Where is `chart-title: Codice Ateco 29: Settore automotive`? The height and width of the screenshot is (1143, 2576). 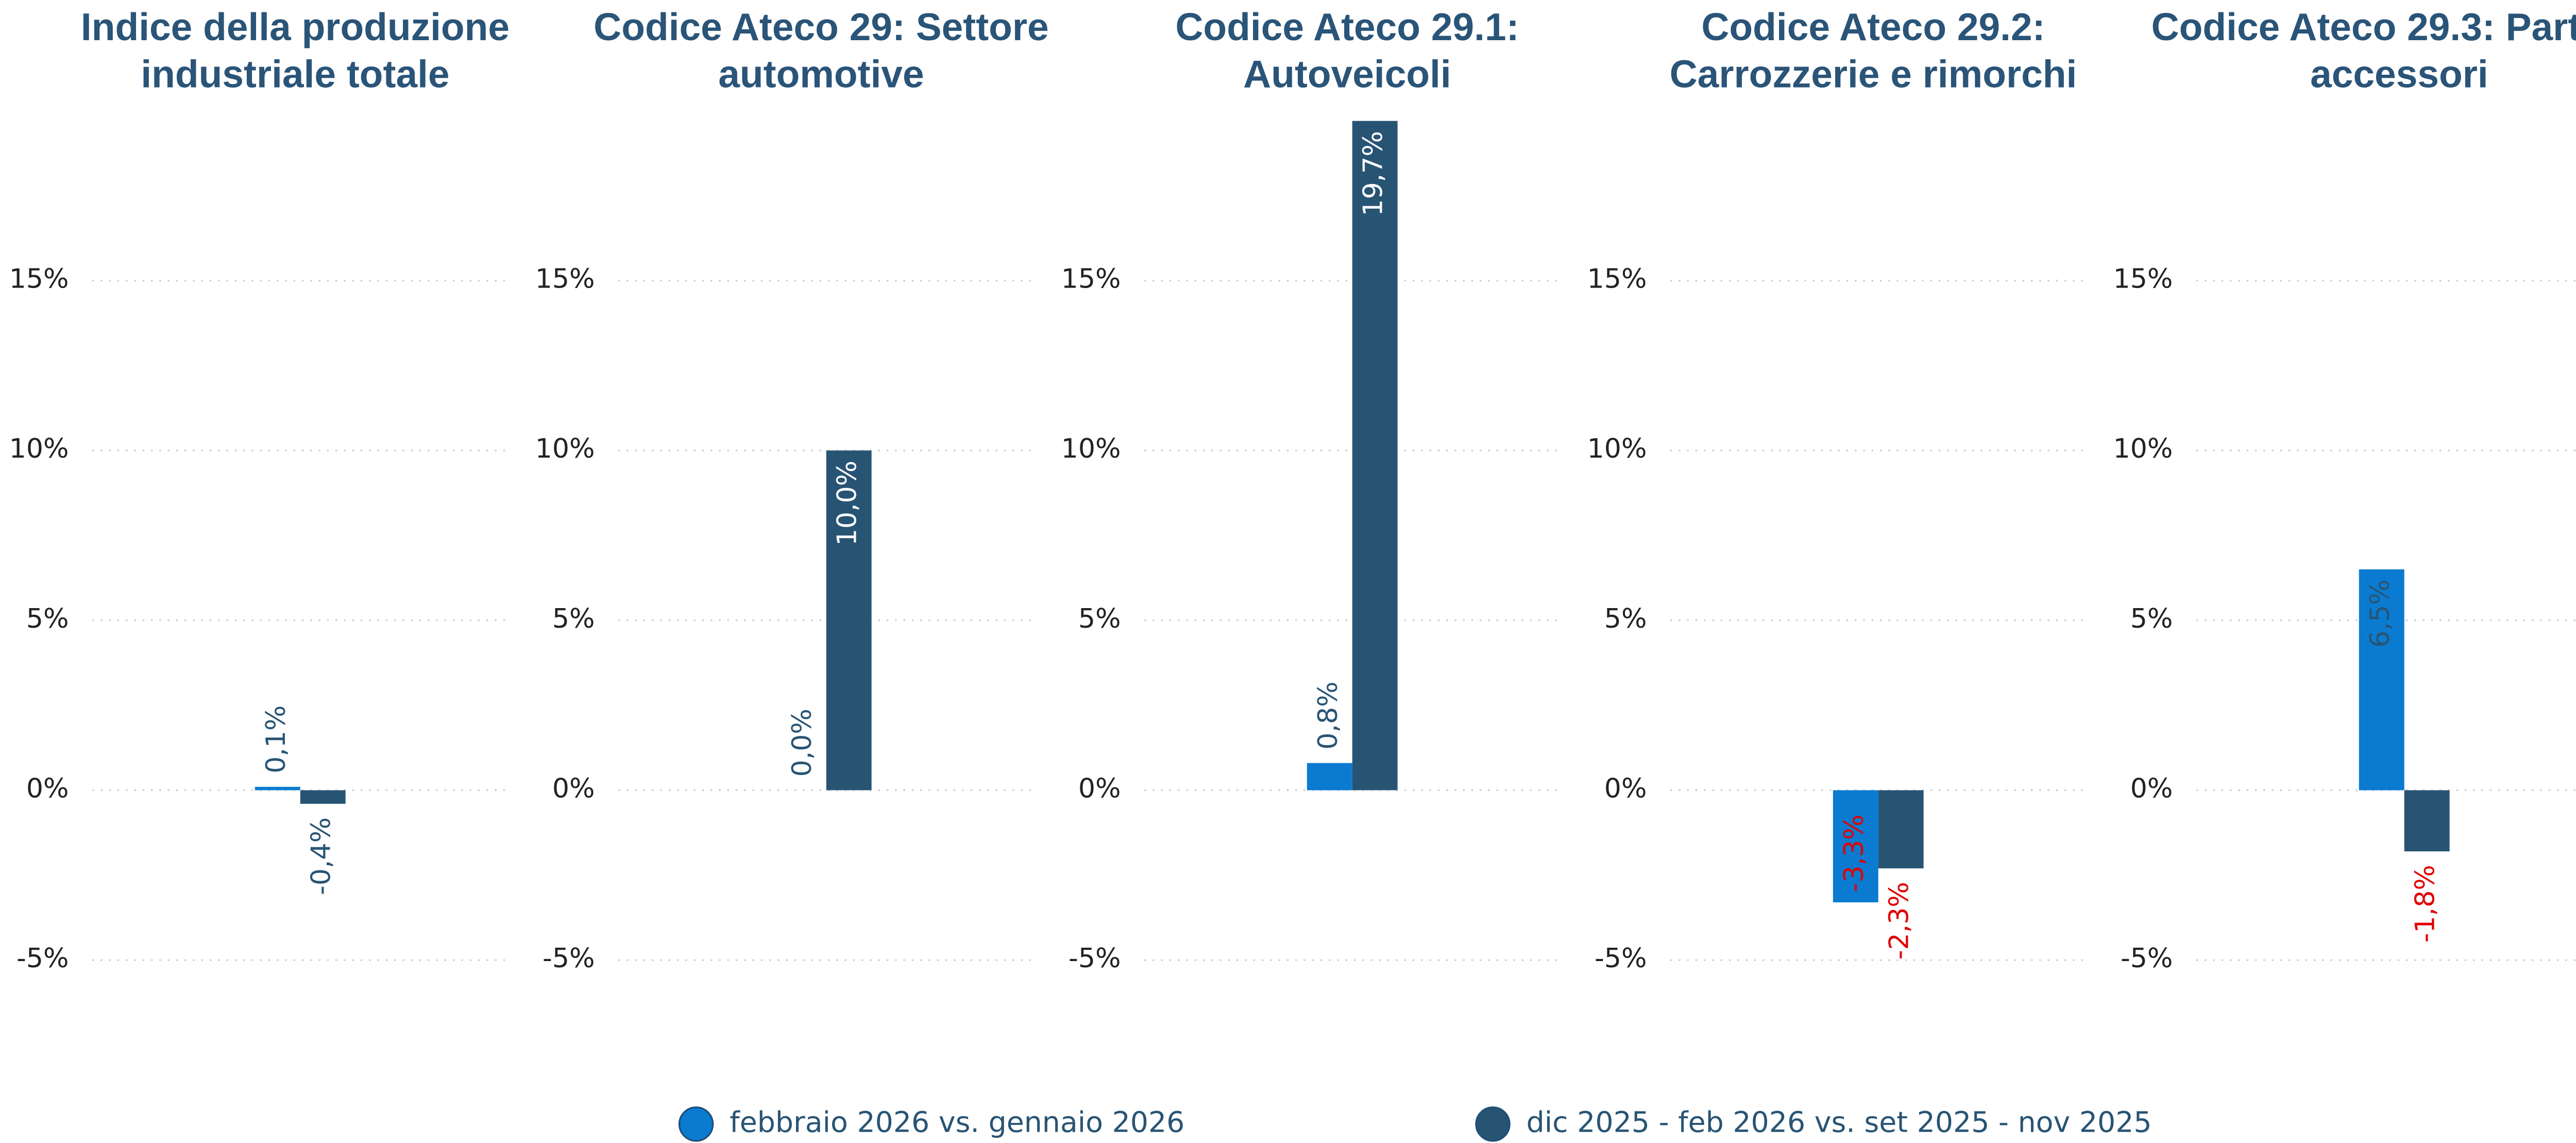 chart-title: Codice Ateco 29: Settore automotive is located at coordinates (821, 50).